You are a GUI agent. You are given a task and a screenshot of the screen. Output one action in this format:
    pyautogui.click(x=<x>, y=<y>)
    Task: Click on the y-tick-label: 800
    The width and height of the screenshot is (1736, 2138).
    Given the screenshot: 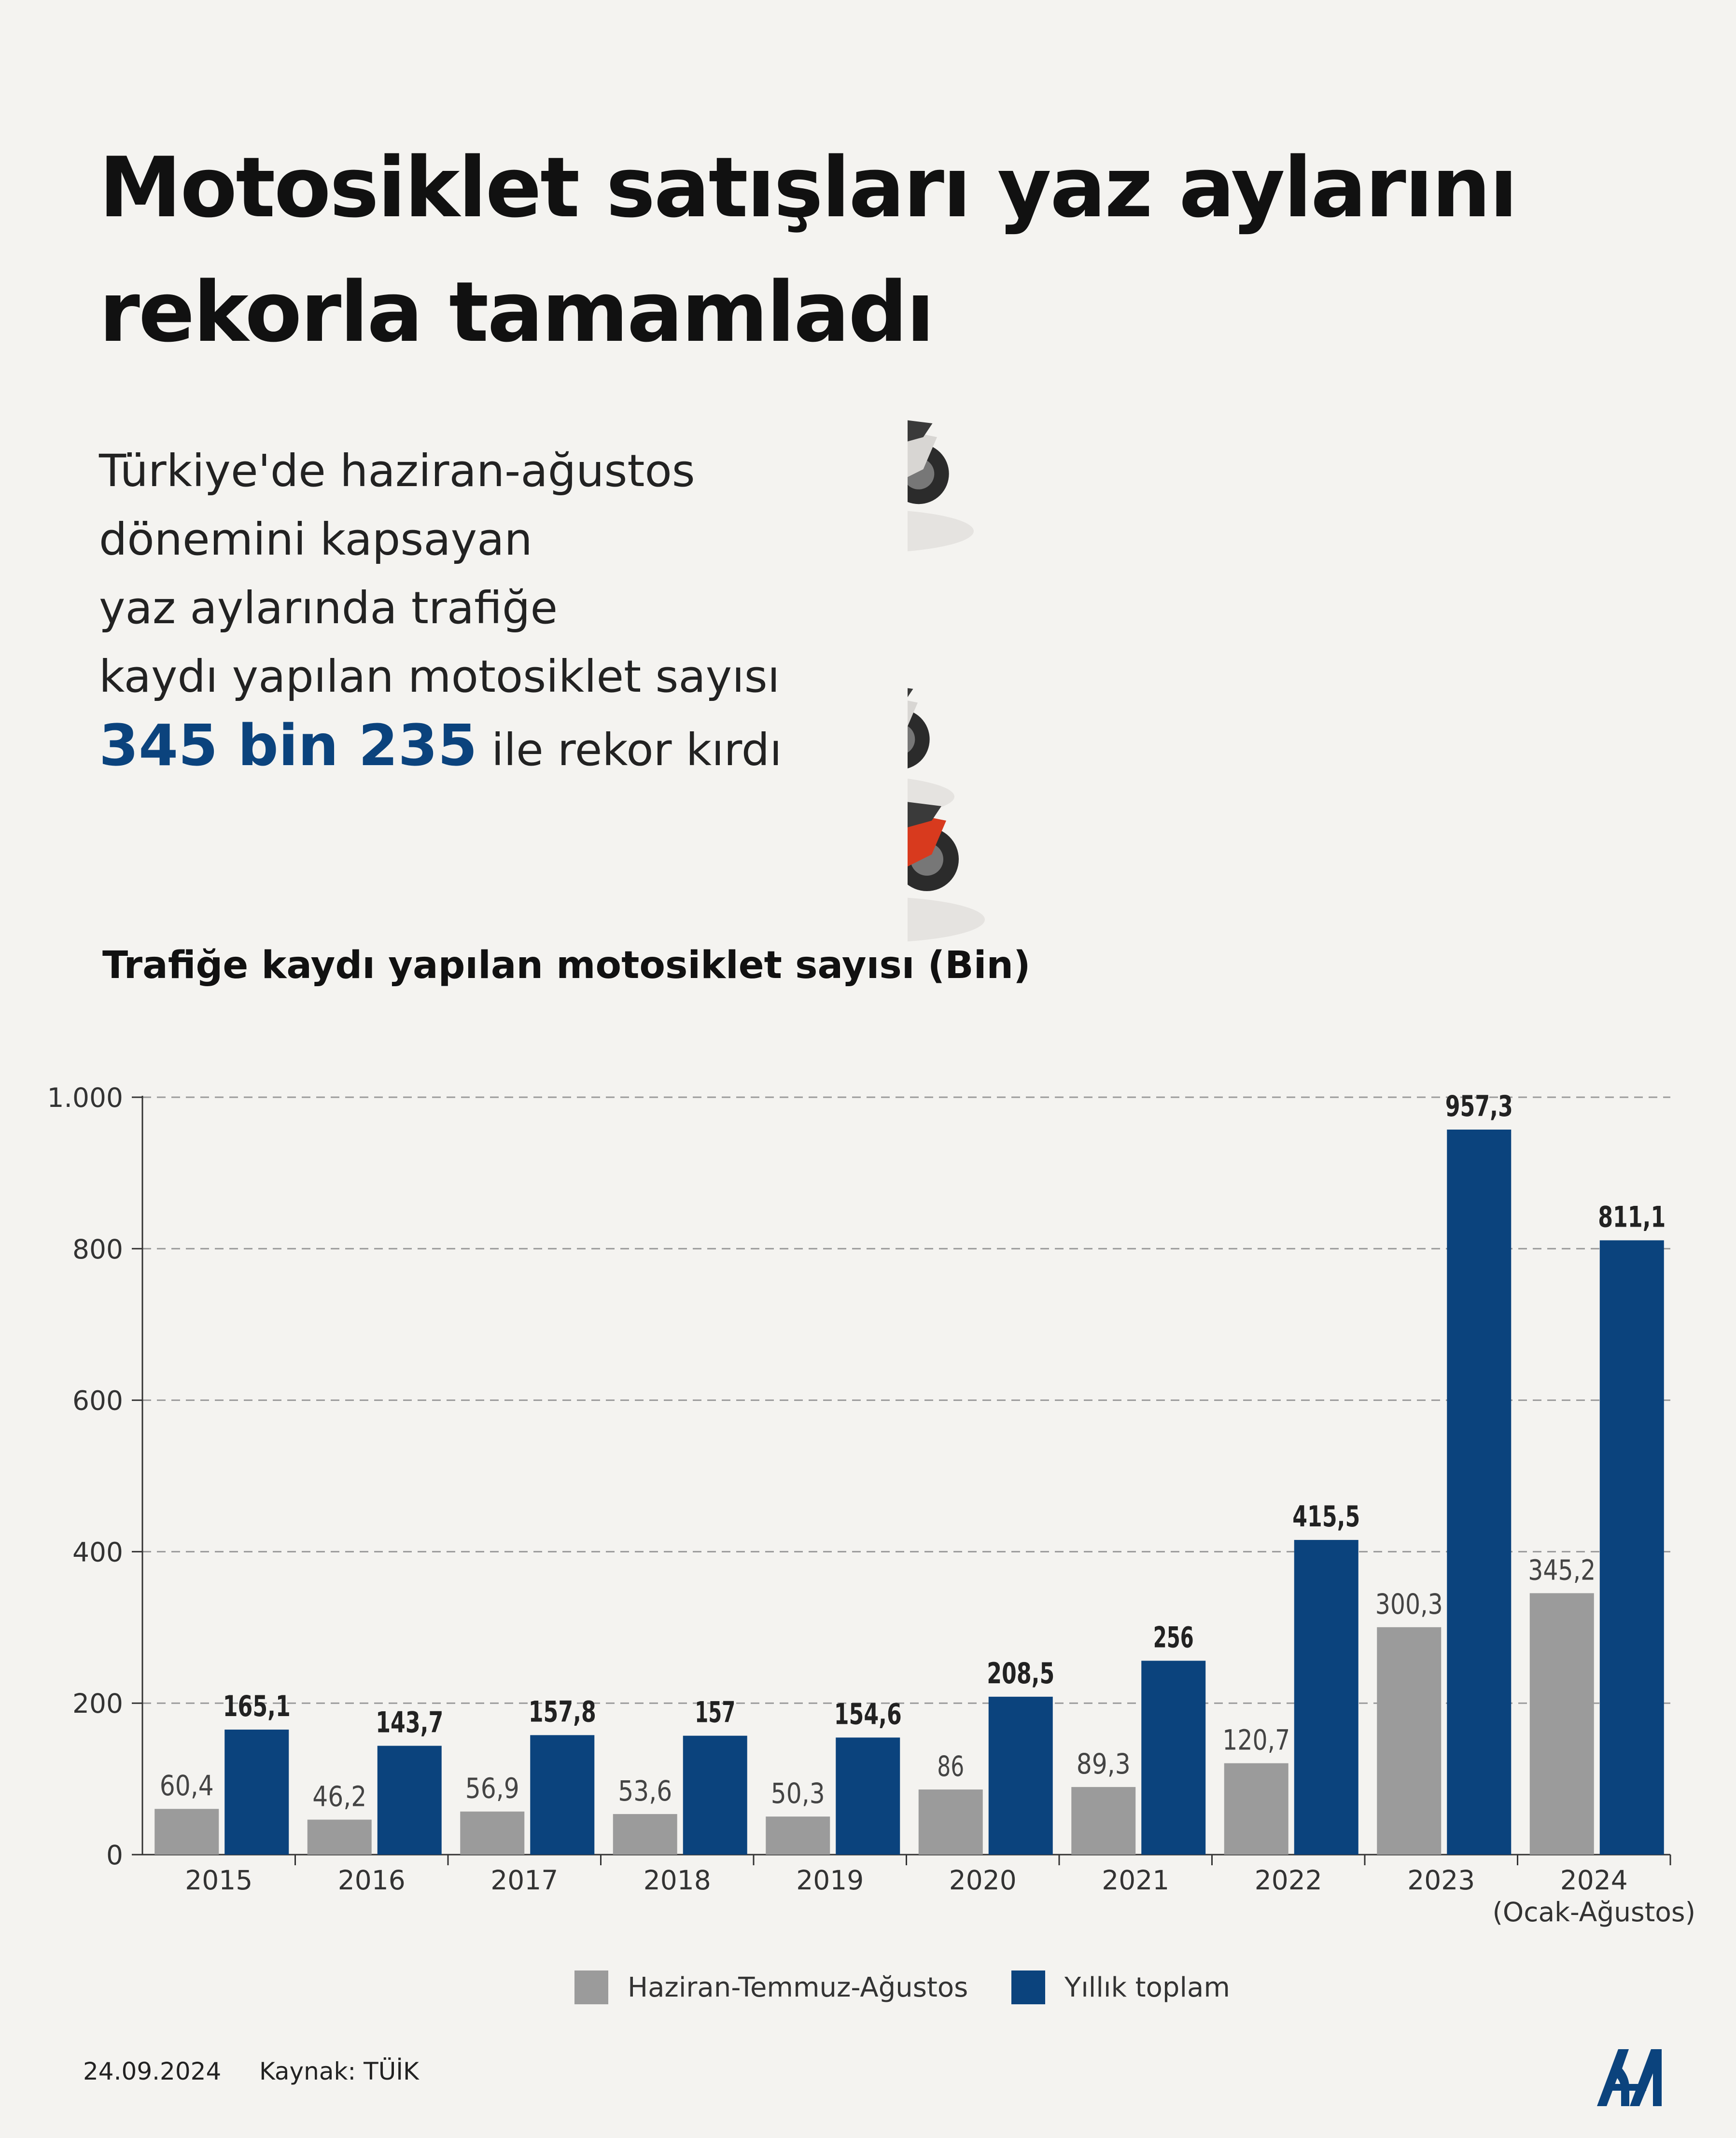 What is the action you would take?
    pyautogui.click(x=98, y=1249)
    